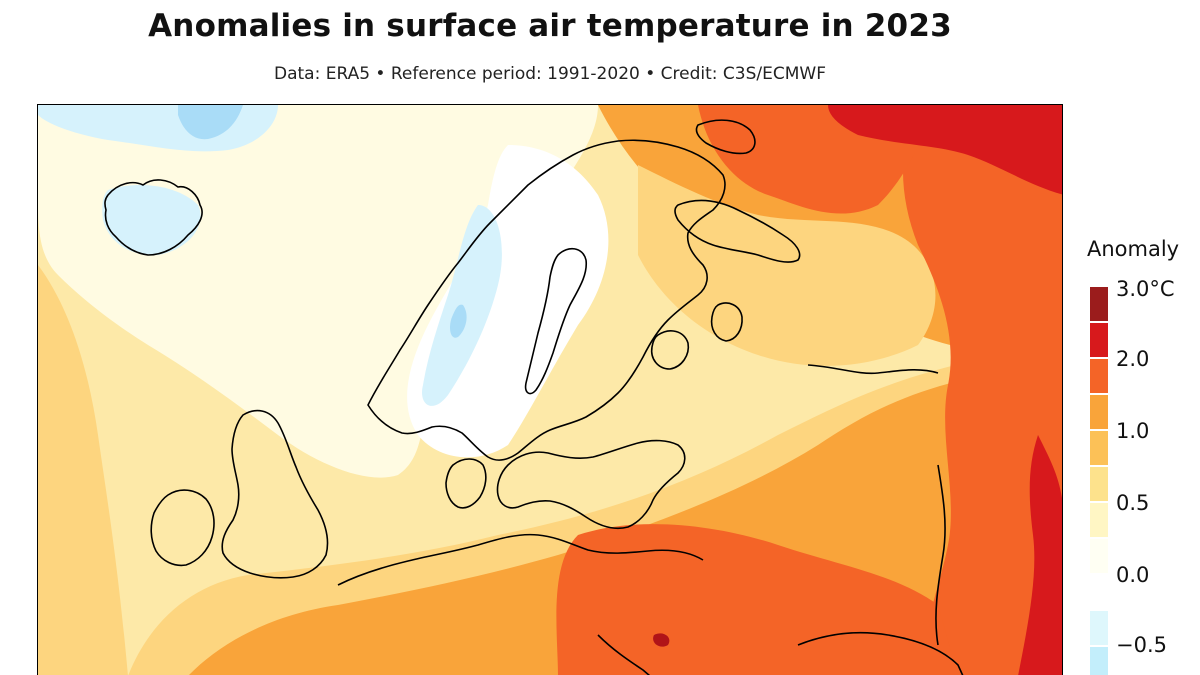 The width and height of the screenshot is (1200, 675). Describe the element at coordinates (1099, 376) in the screenshot. I see `legend-swatch-1.5-2.0` at that location.